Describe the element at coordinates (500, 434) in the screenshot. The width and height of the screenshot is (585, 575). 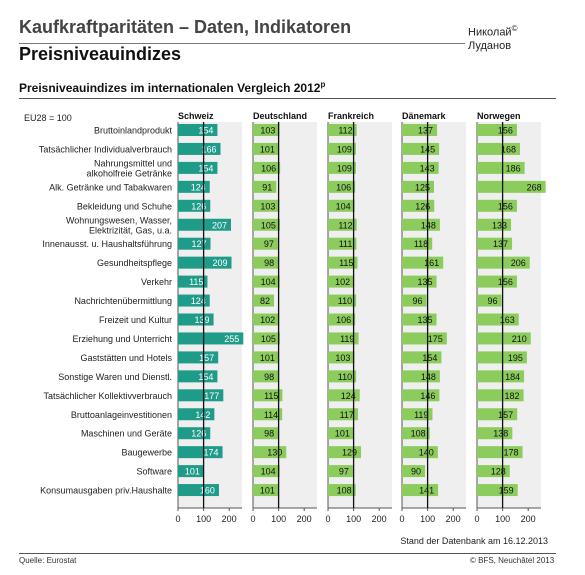
I see `data-label-norwegen: 138` at that location.